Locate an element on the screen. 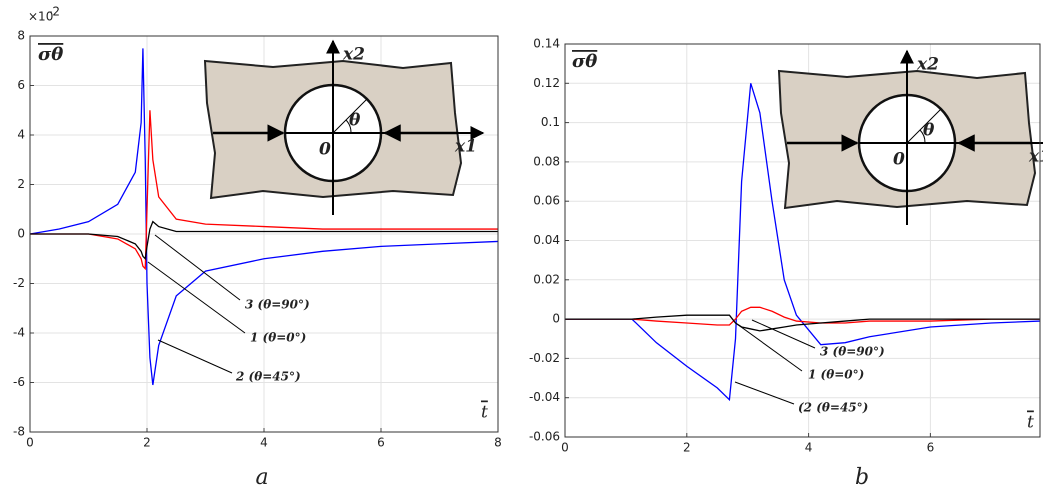 The width and height of the screenshot is (1043, 486). annotation: 2 (θ=45°) is located at coordinates (268, 377).